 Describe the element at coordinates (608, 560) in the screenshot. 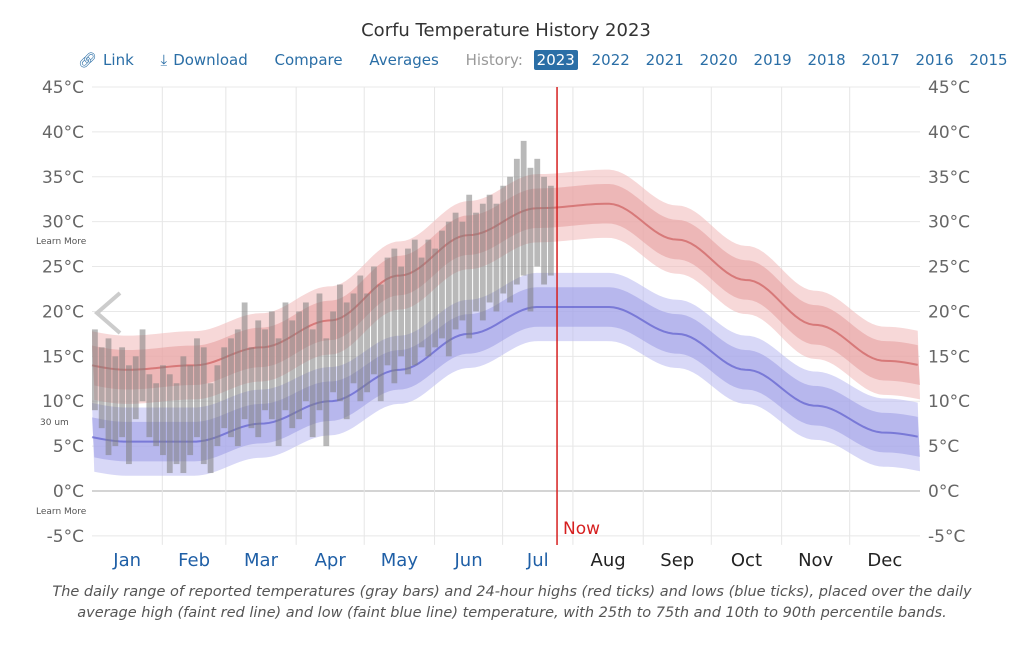

I see `month-label: Aug` at that location.